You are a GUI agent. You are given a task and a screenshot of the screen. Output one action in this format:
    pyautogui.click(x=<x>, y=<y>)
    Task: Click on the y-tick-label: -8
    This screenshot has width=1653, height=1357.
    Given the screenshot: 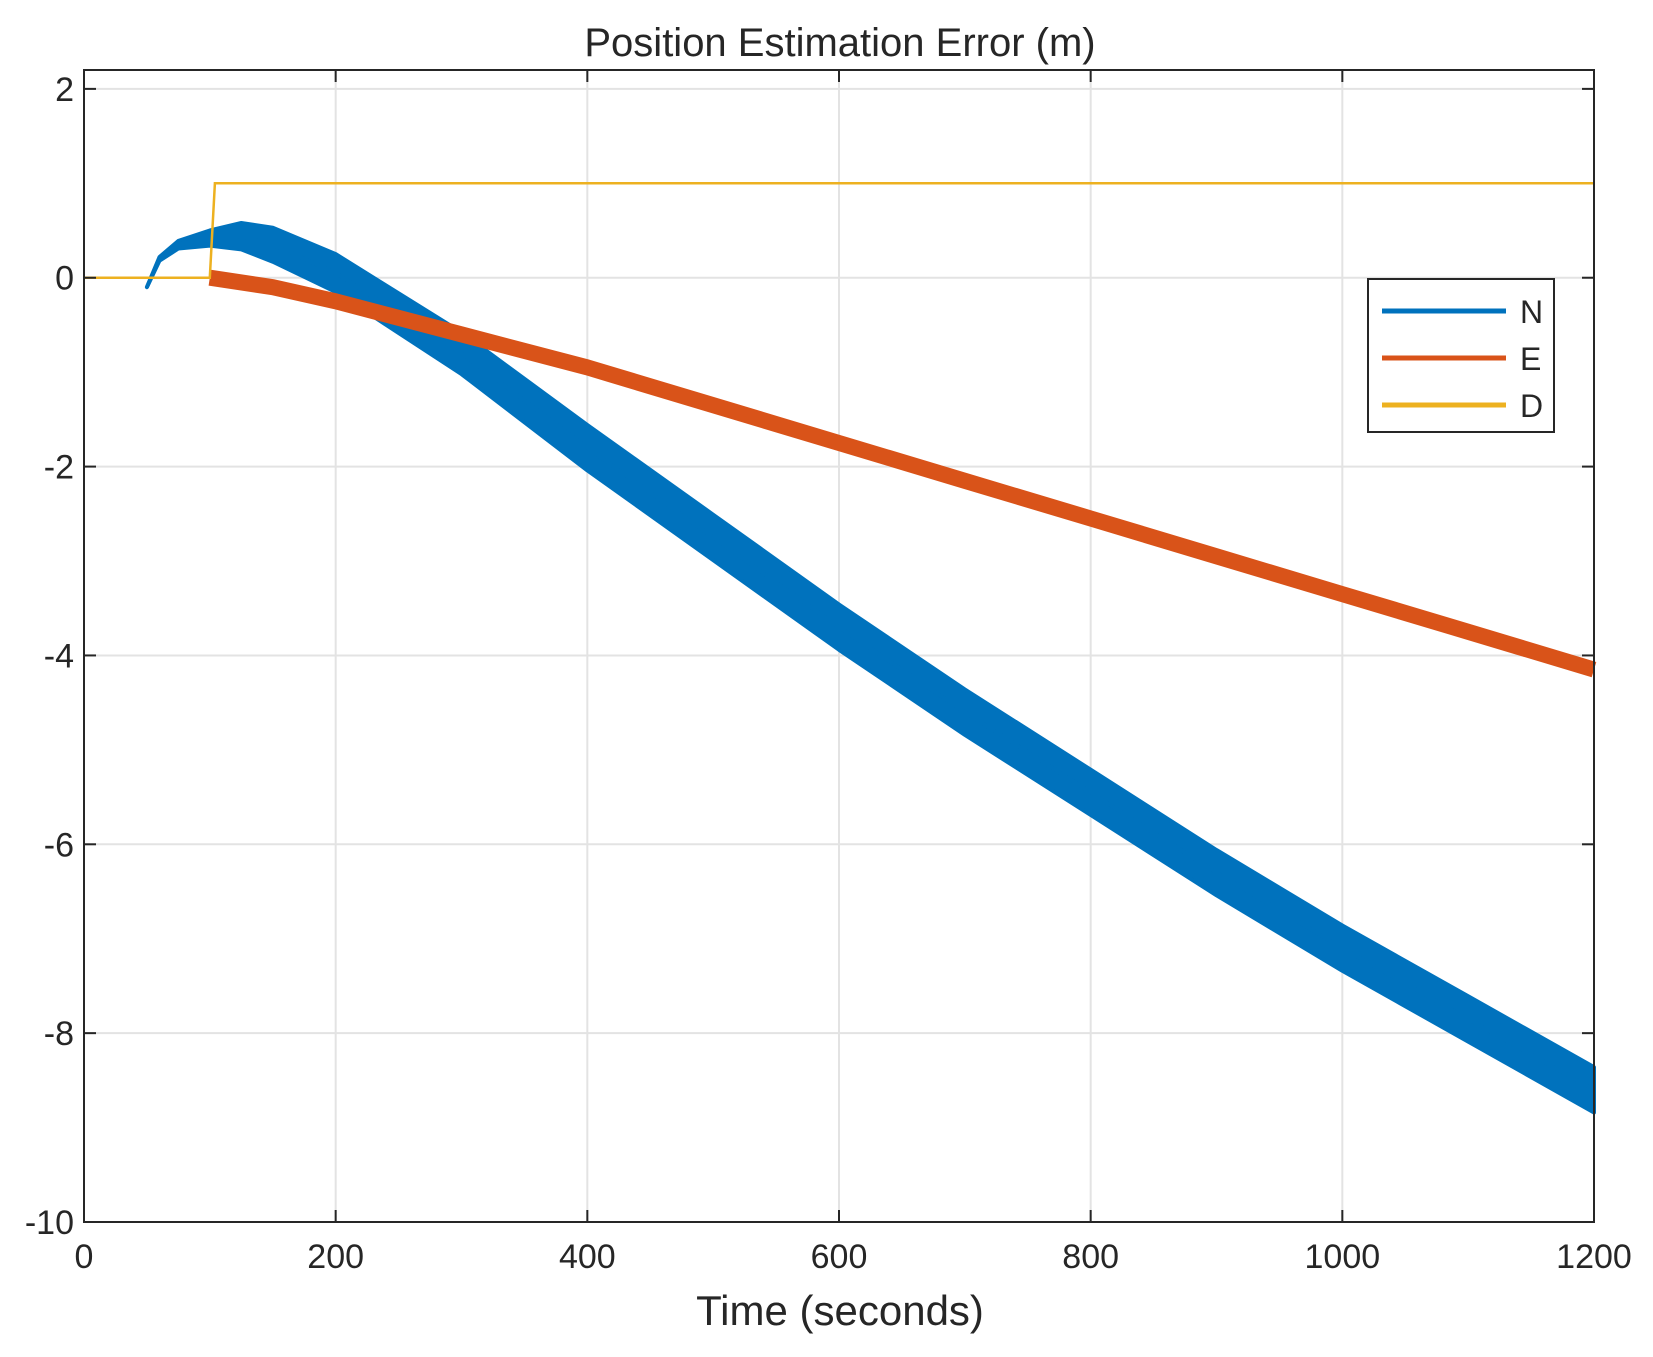 What is the action you would take?
    pyautogui.click(x=59, y=1034)
    